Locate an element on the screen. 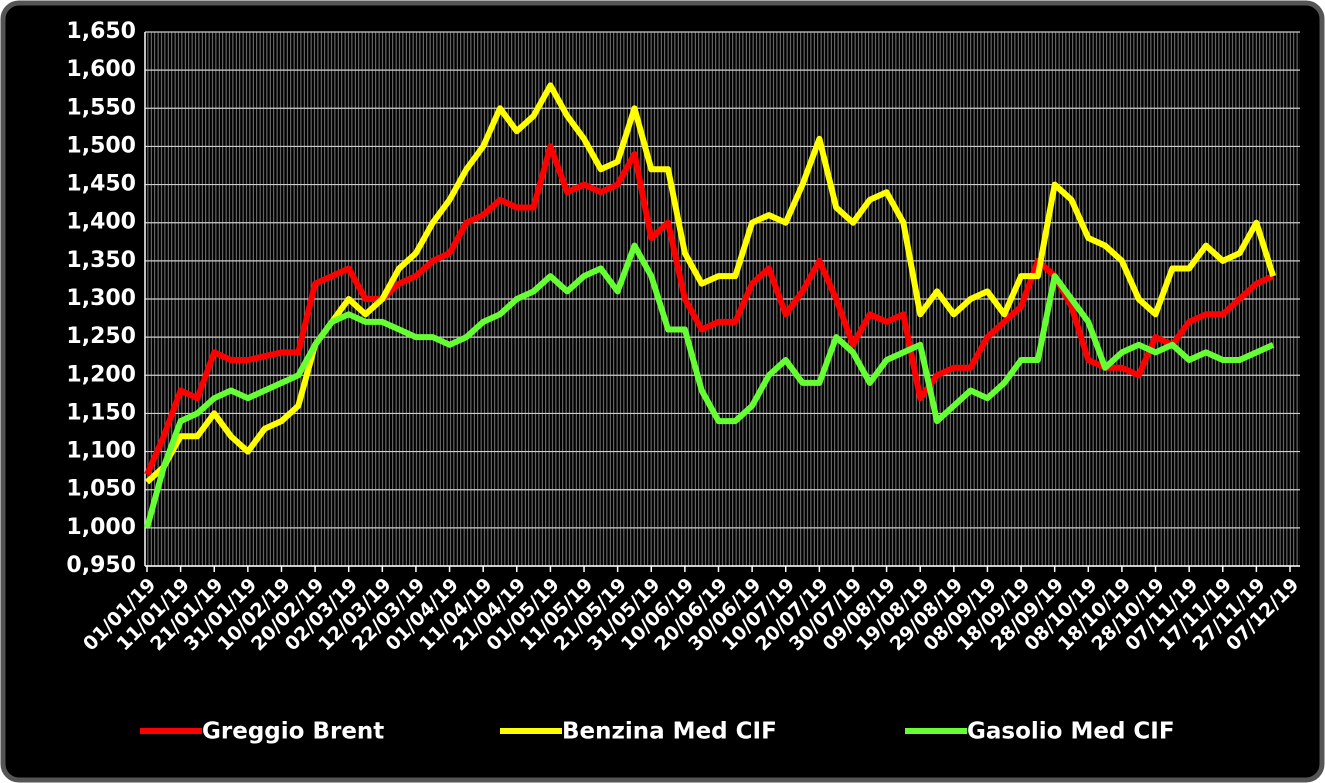  legend-label: Greggio Brent is located at coordinates (293, 732).